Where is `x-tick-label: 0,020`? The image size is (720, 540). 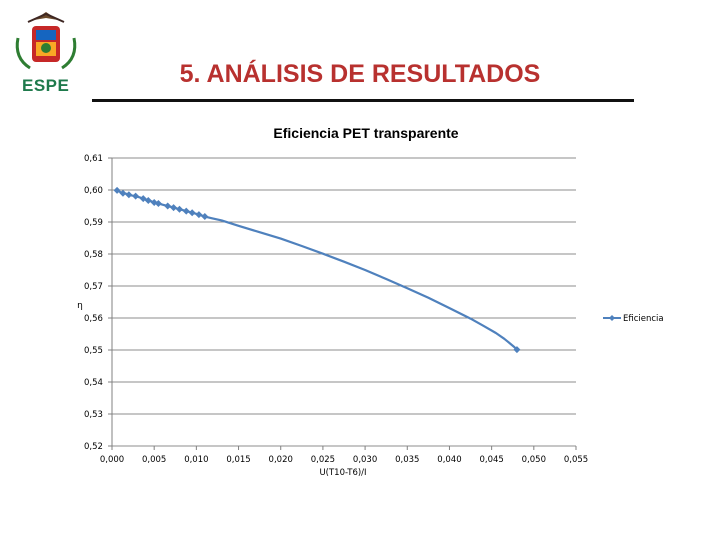
x-tick-label: 0,020 is located at coordinates (281, 460).